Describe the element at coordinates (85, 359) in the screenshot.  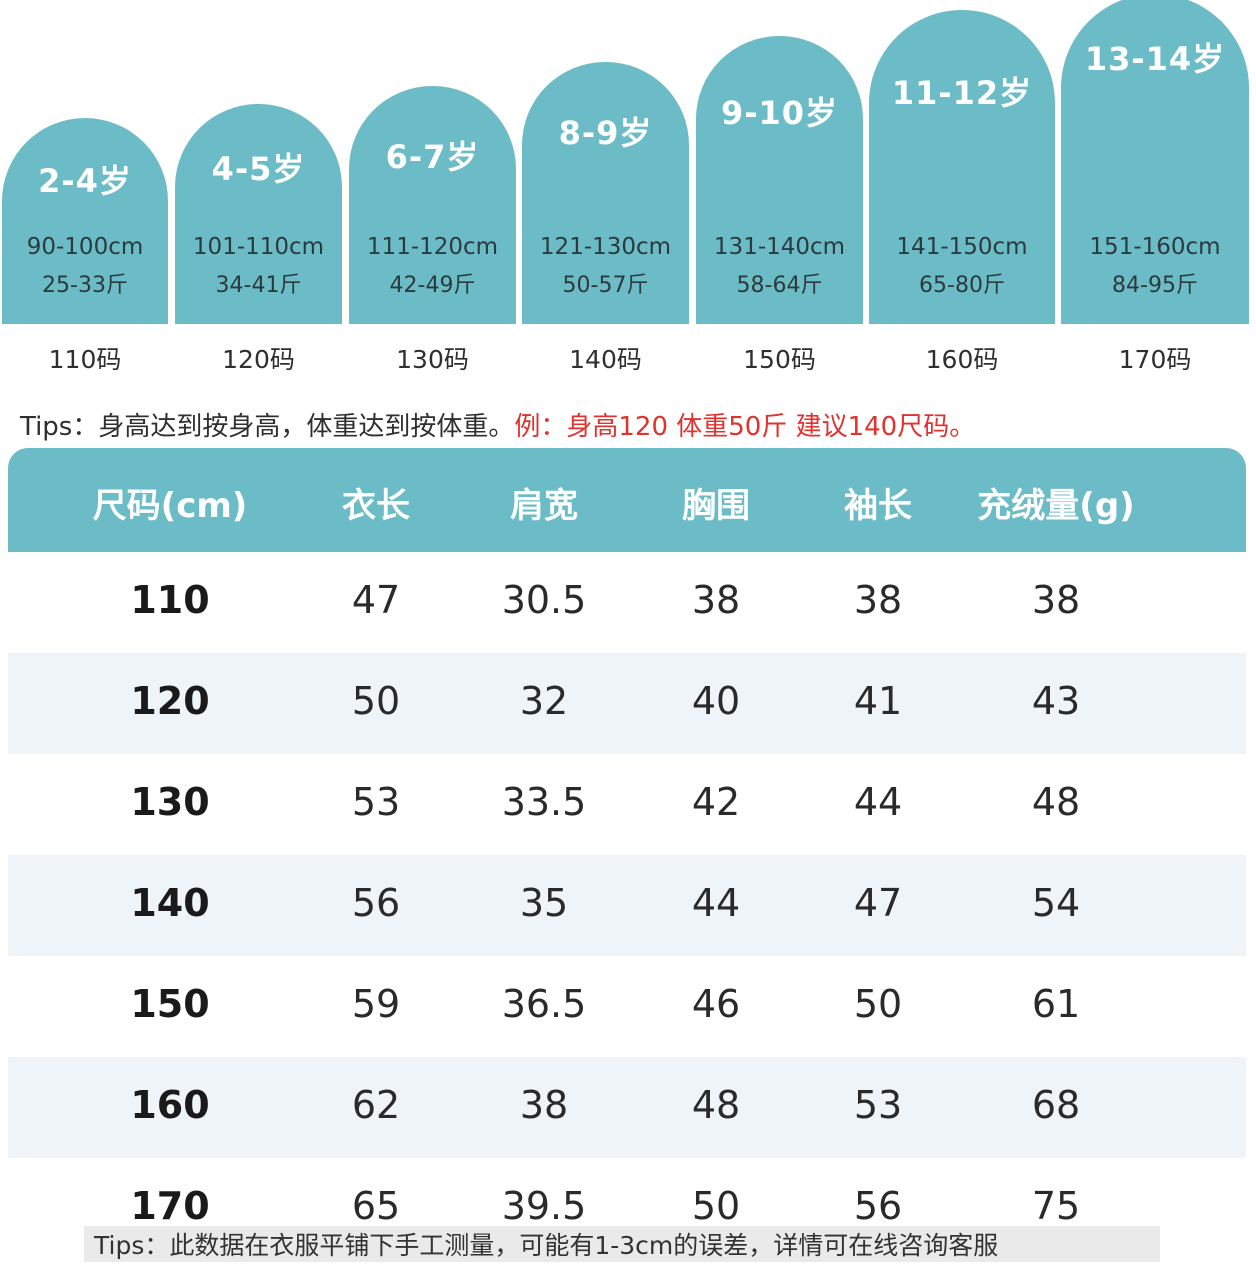
I see `size-code: 110码` at that location.